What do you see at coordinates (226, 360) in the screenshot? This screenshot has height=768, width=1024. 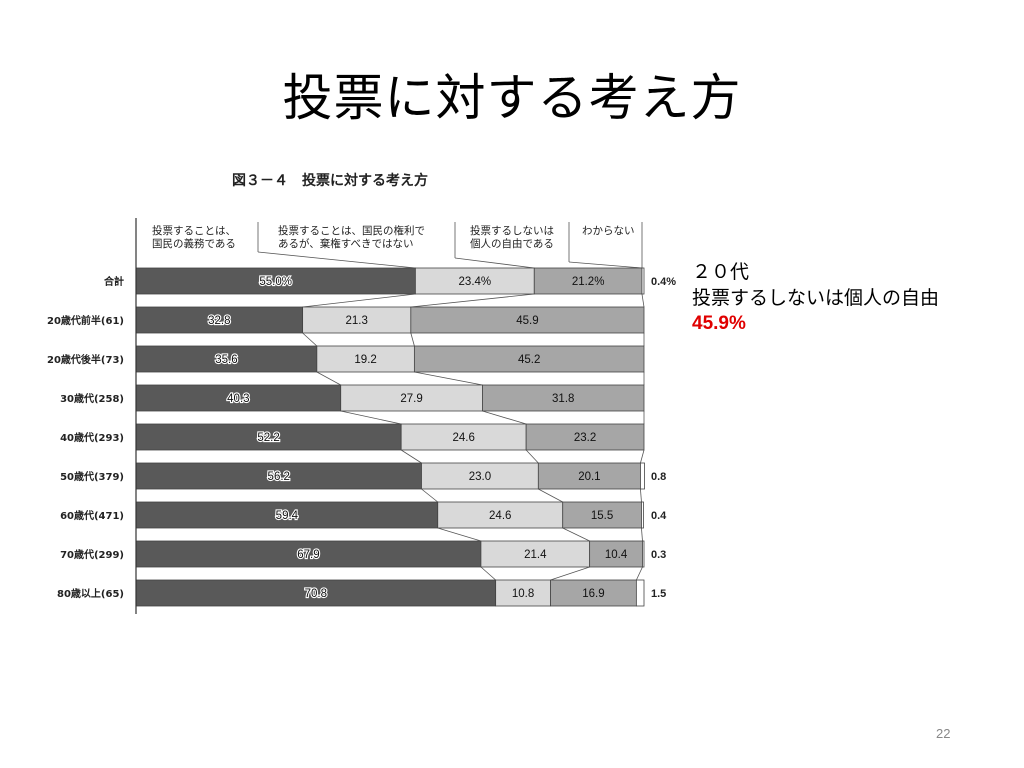 I see `data-label: 35.6` at bounding box center [226, 360].